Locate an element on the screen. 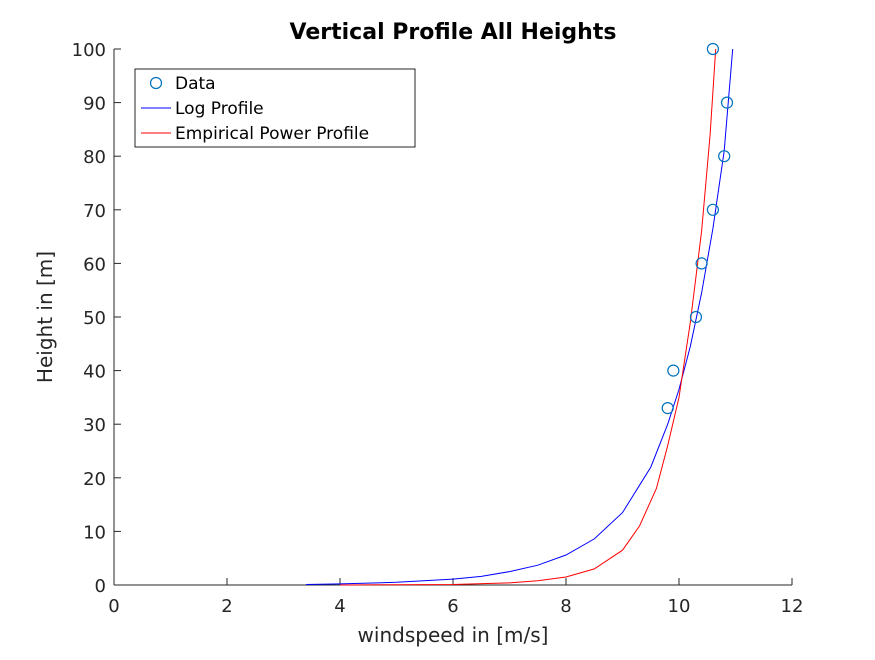  y-tick-label: 50 is located at coordinates (94, 318).